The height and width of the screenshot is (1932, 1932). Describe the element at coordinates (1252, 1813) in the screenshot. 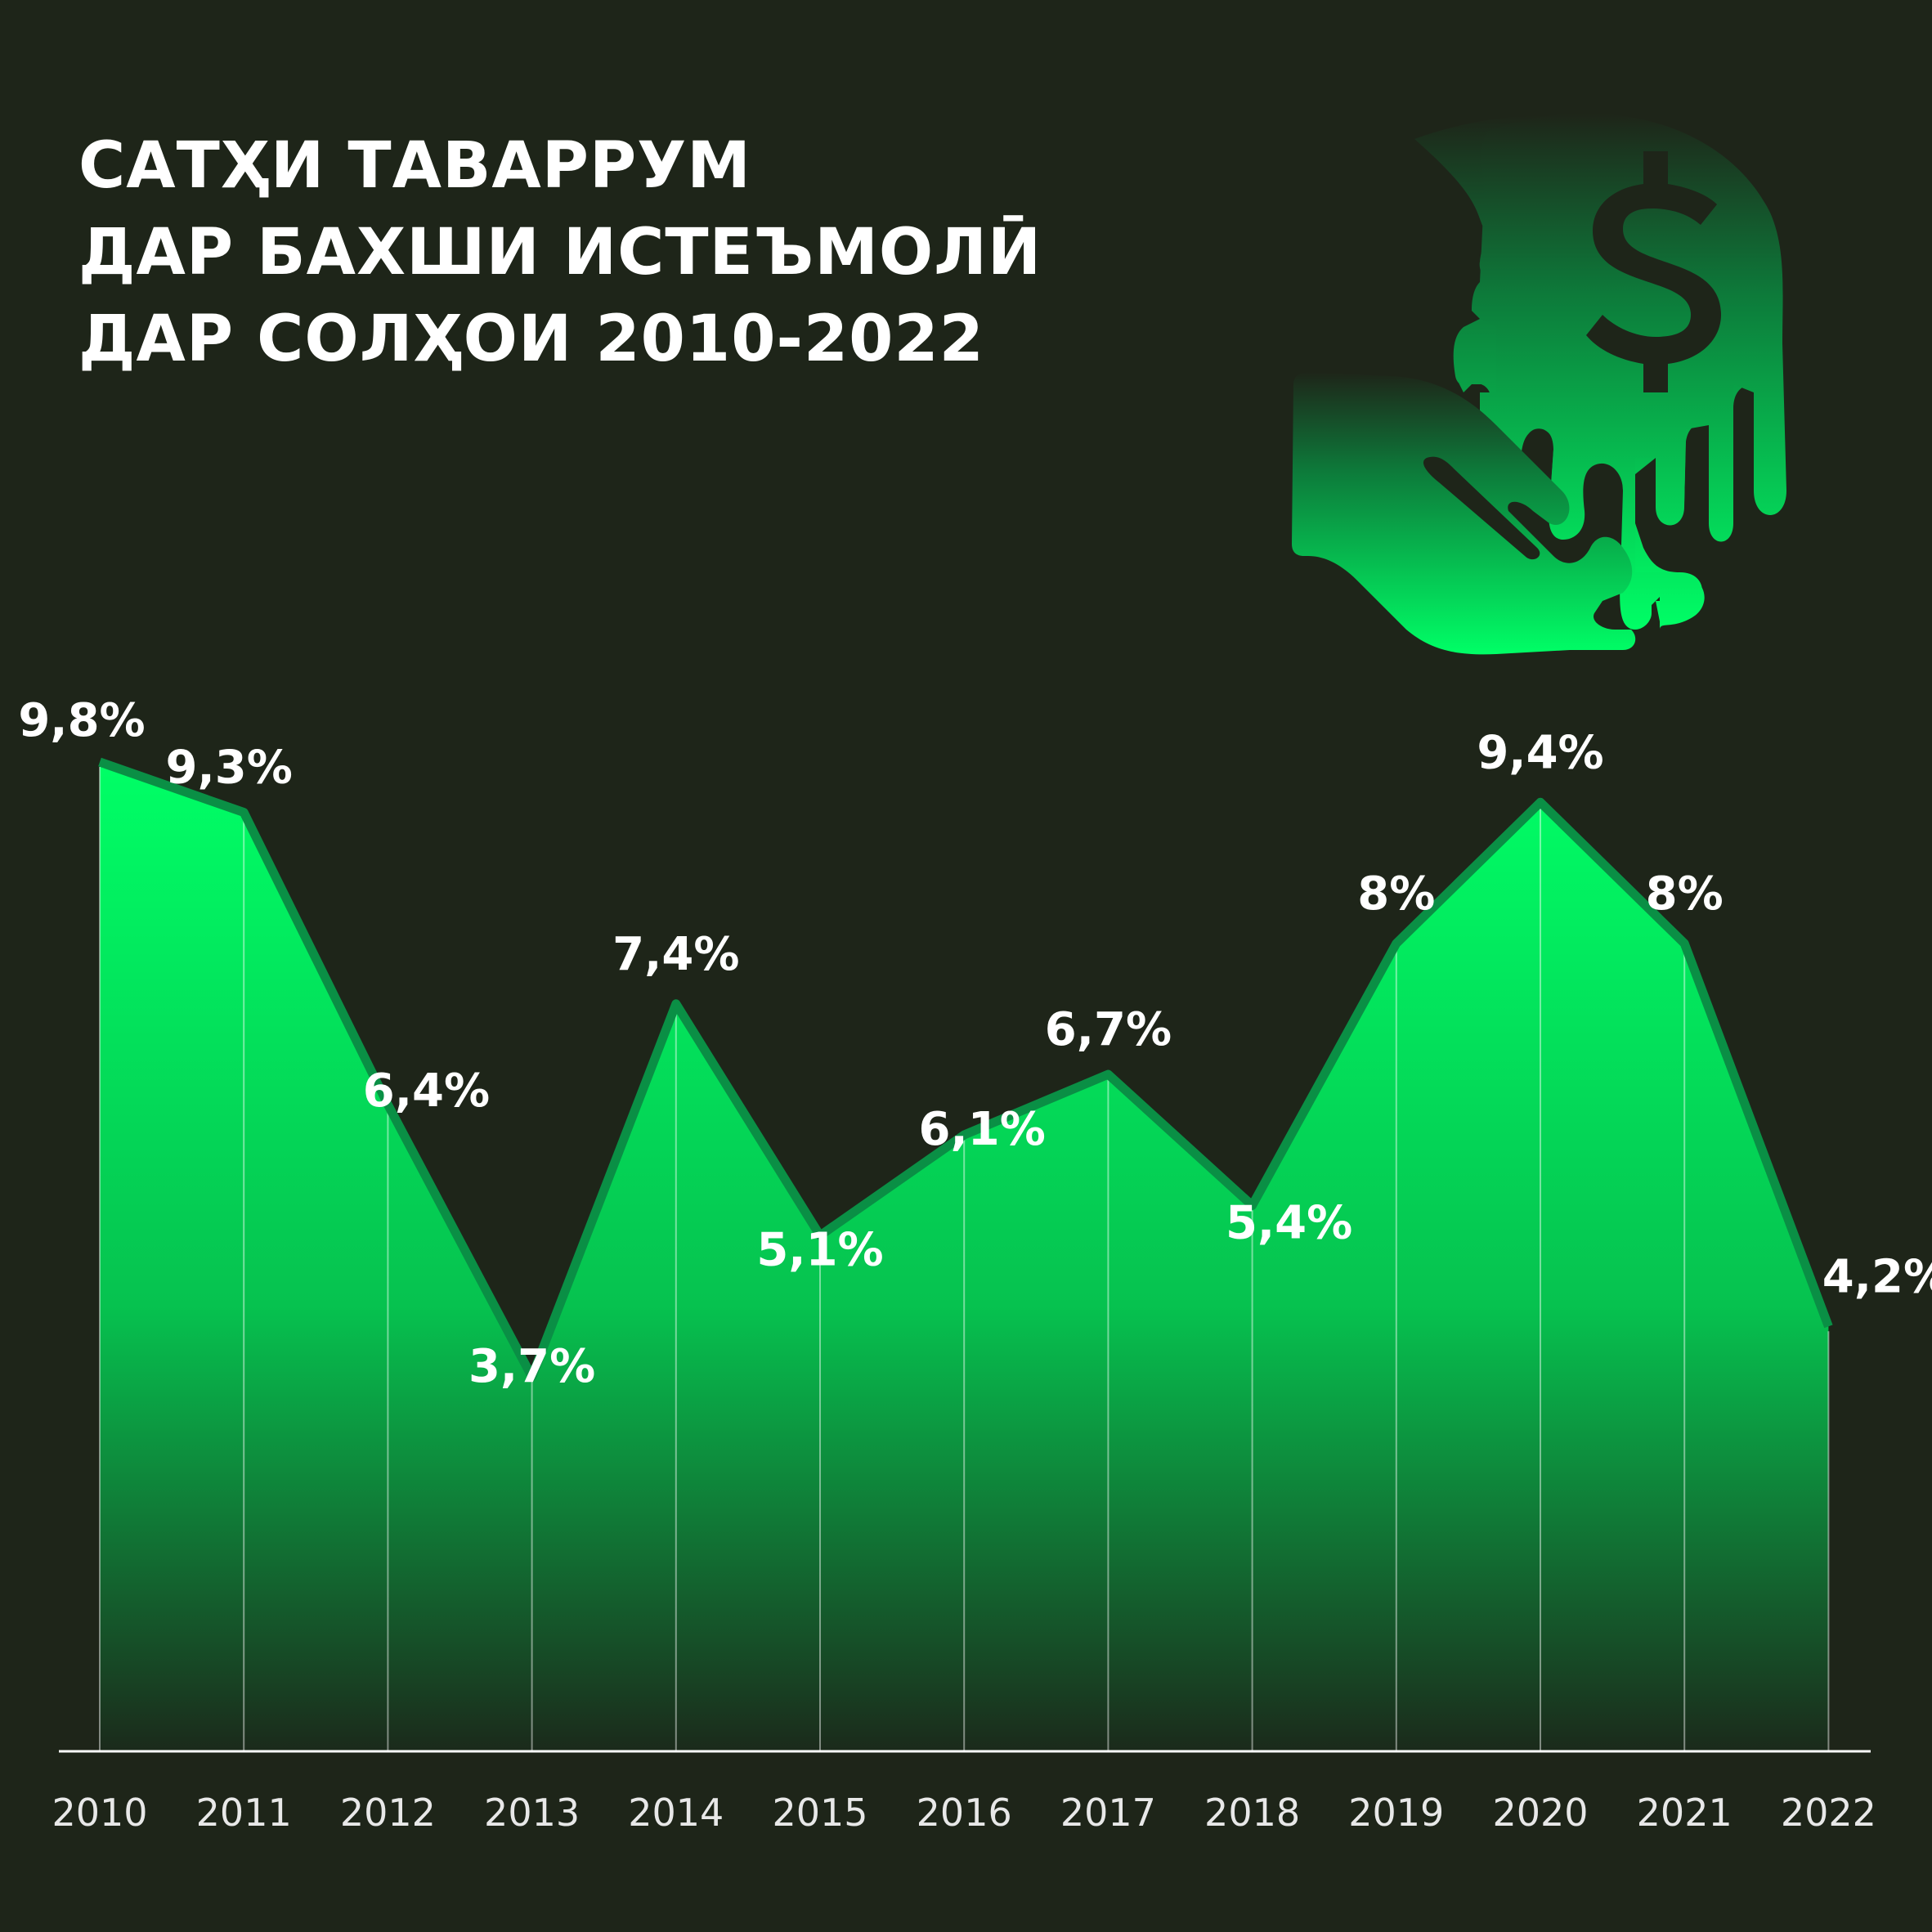

I see `x-tick-label-2018: 2018` at that location.